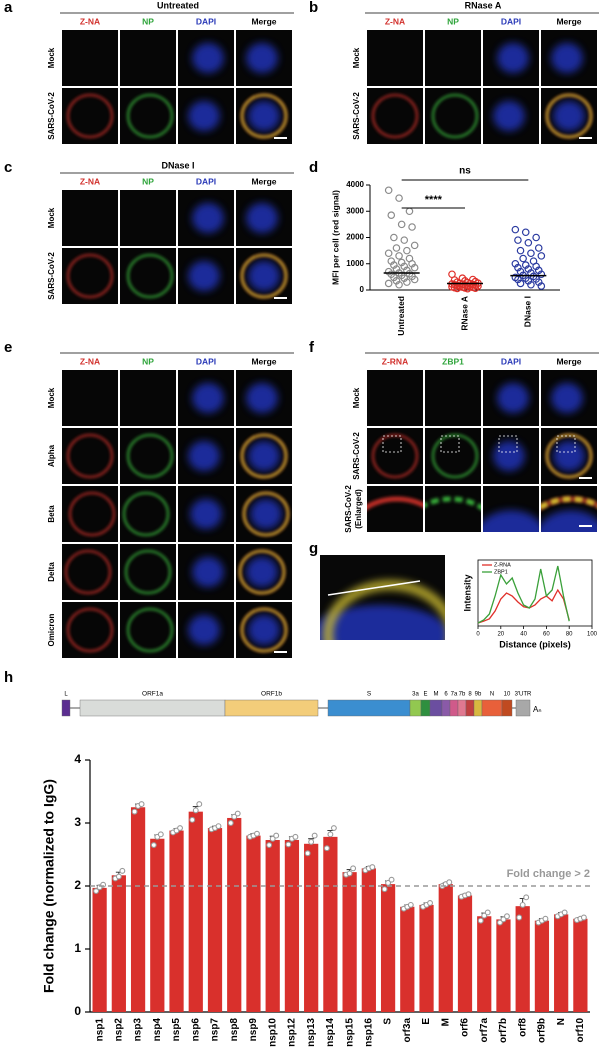 The height and width of the screenshot is (1062, 600). Describe the element at coordinates (453, 21) in the screenshot. I see `channel-label: NP` at that location.